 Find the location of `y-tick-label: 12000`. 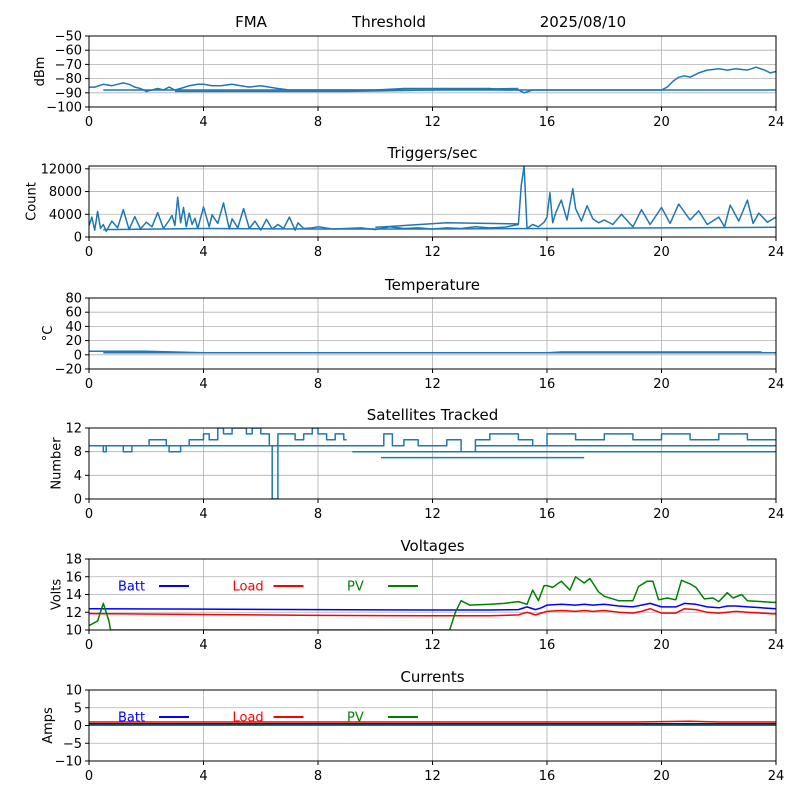

y-tick-label: 12000 is located at coordinates (61, 169).